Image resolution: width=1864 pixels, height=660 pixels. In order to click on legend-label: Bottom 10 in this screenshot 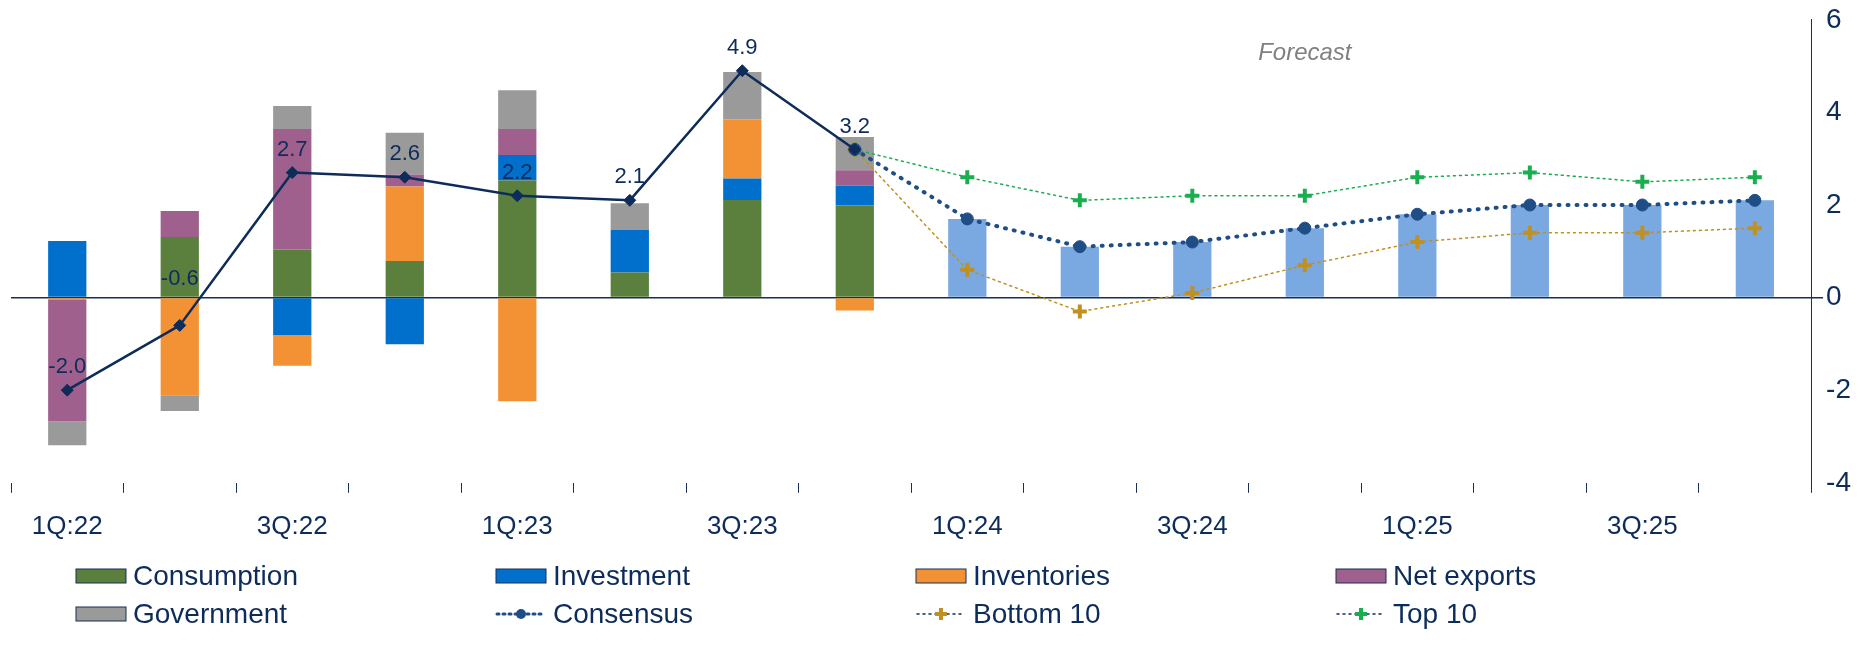, I will do `click(1037, 614)`.